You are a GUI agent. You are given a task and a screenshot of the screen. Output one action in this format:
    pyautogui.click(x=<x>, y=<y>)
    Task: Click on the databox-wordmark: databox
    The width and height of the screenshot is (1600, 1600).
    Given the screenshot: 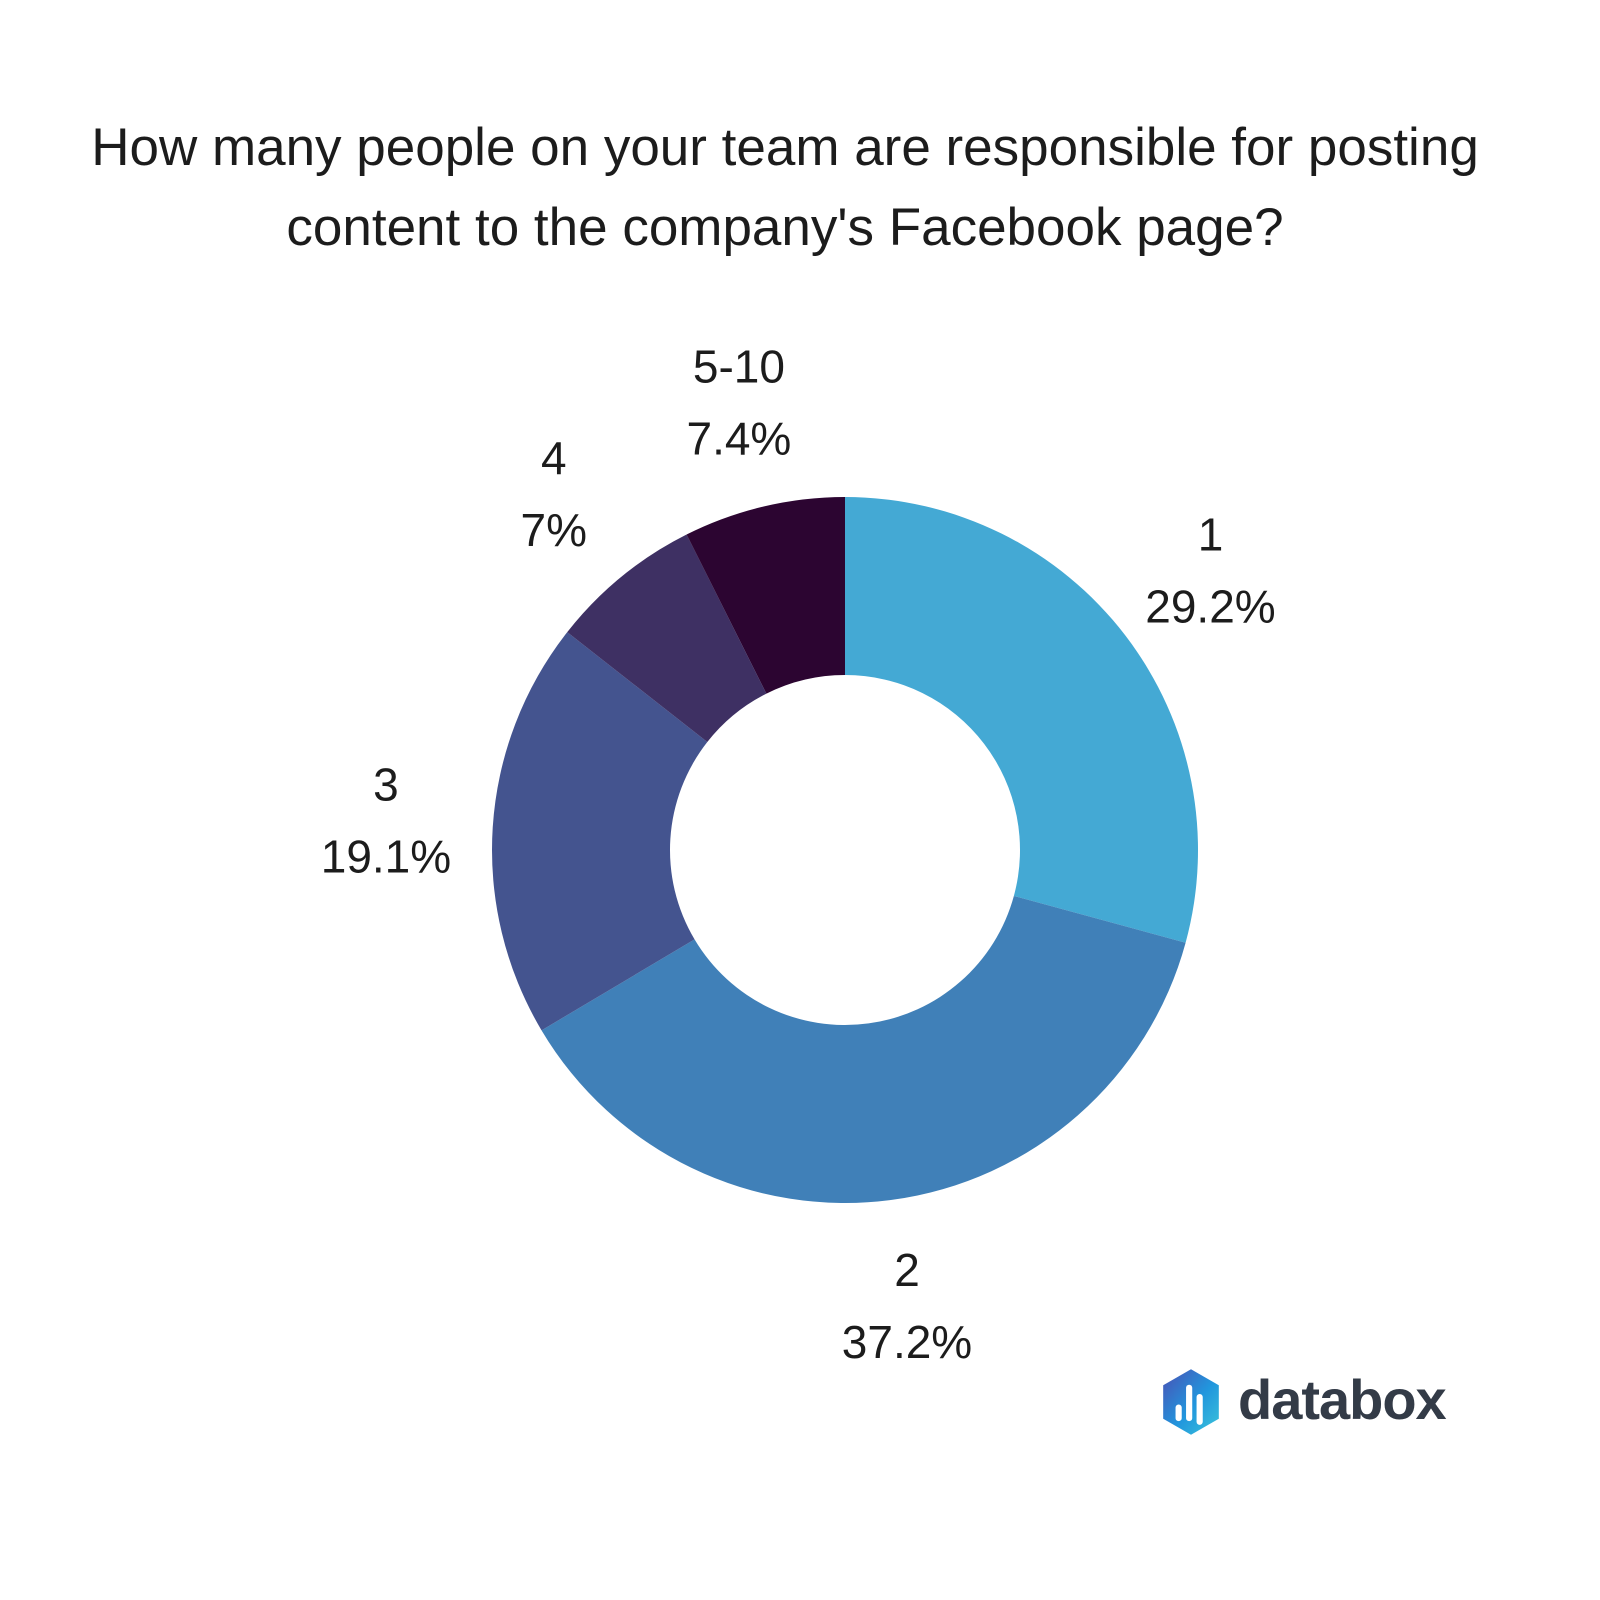 What is the action you would take?
    pyautogui.click(x=1342, y=1399)
    